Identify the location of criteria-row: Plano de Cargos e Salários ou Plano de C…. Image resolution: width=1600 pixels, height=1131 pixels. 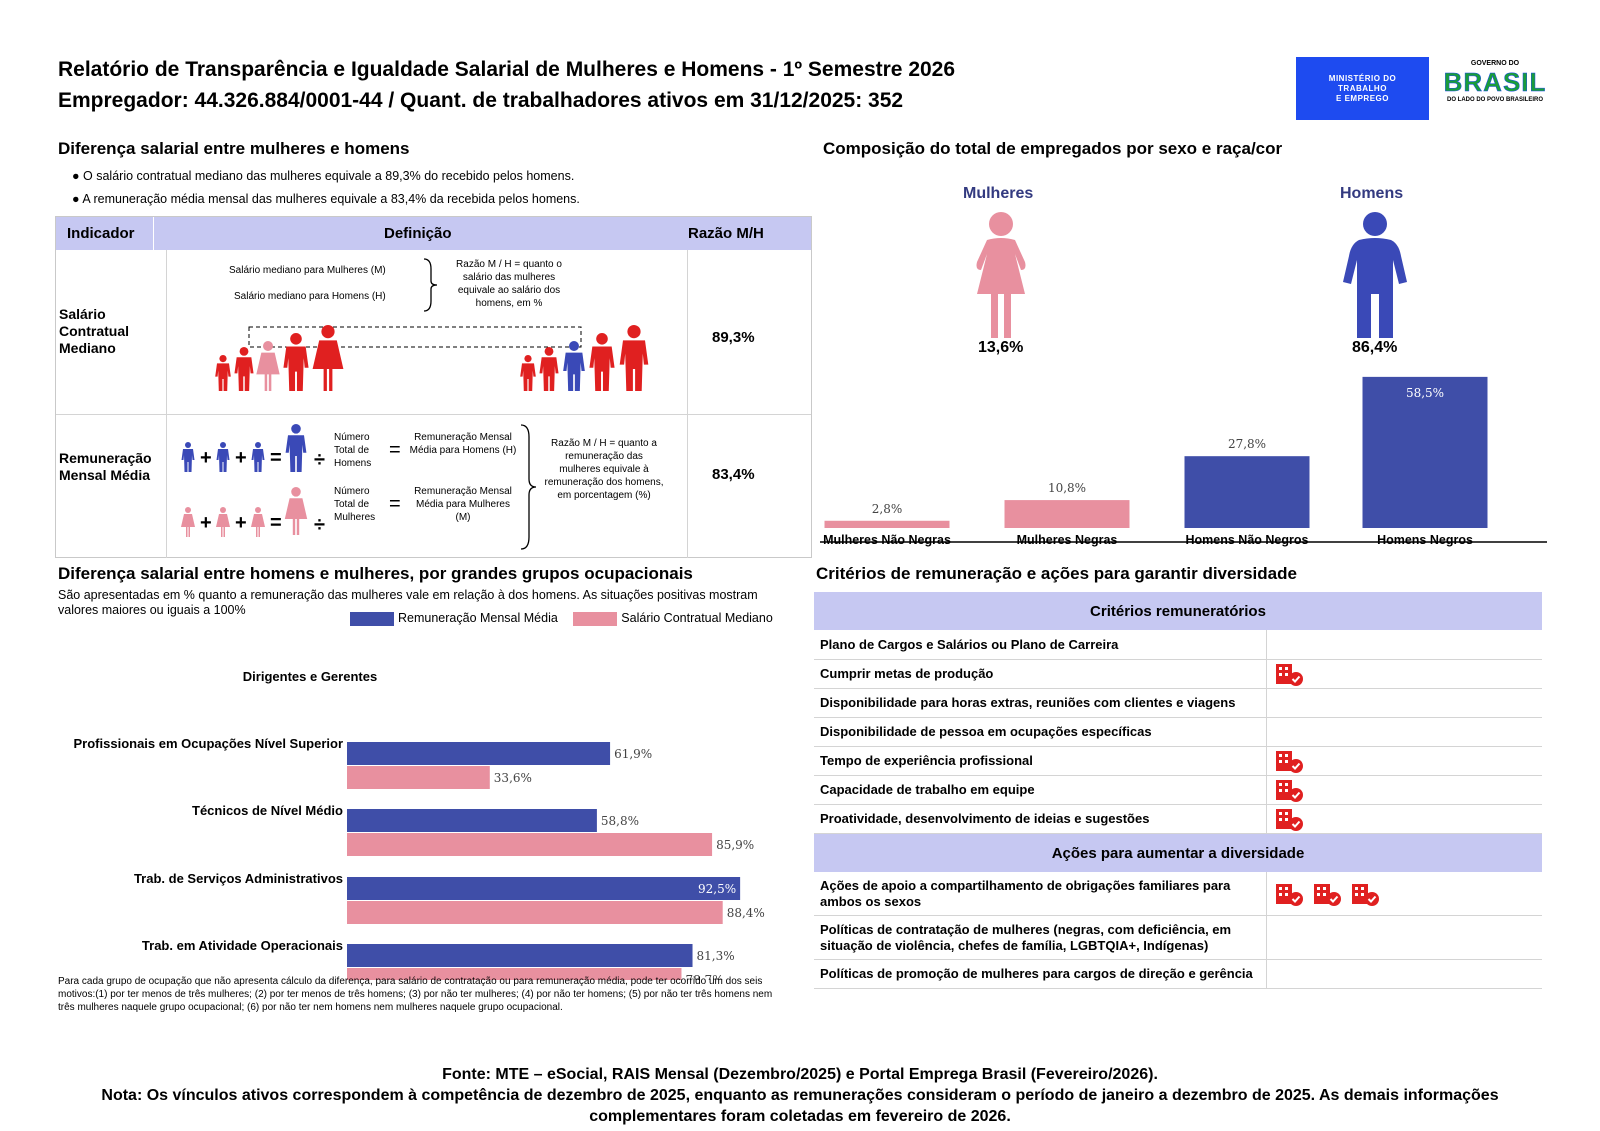
(1178, 645).